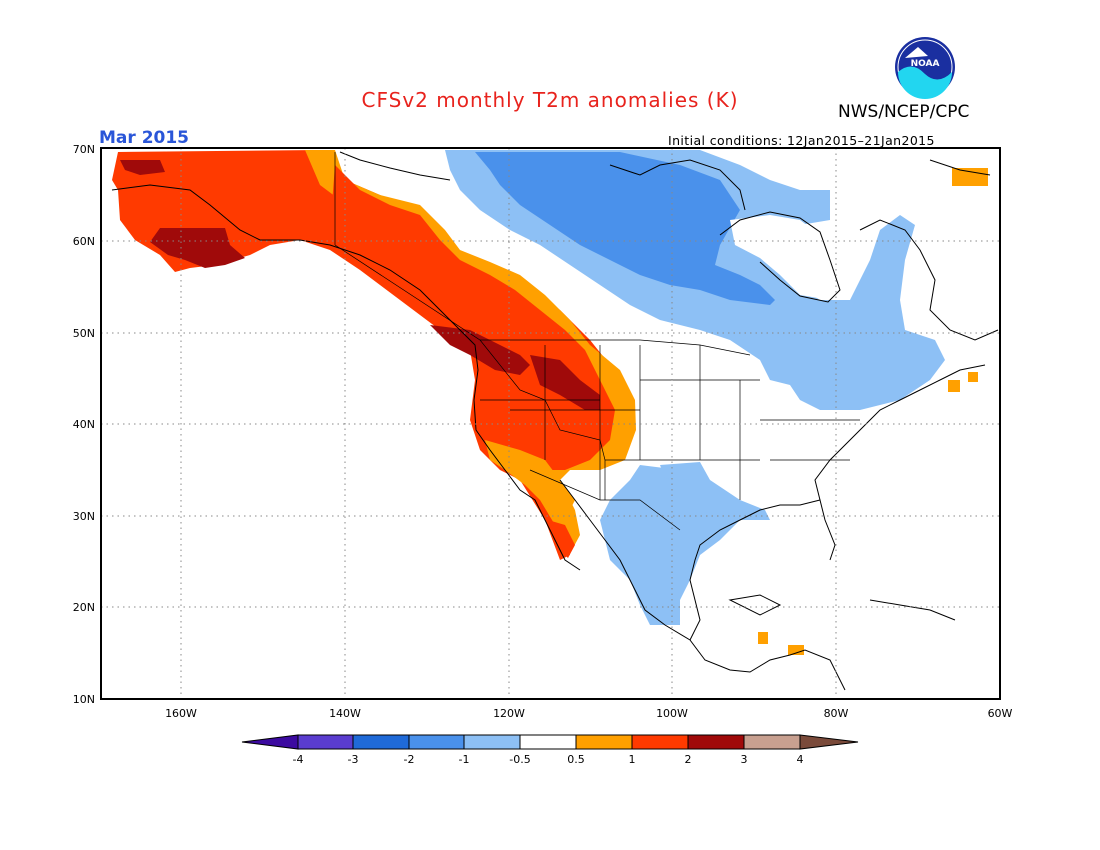  Describe the element at coordinates (84, 333) in the screenshot. I see `lat-label: 50N` at that location.